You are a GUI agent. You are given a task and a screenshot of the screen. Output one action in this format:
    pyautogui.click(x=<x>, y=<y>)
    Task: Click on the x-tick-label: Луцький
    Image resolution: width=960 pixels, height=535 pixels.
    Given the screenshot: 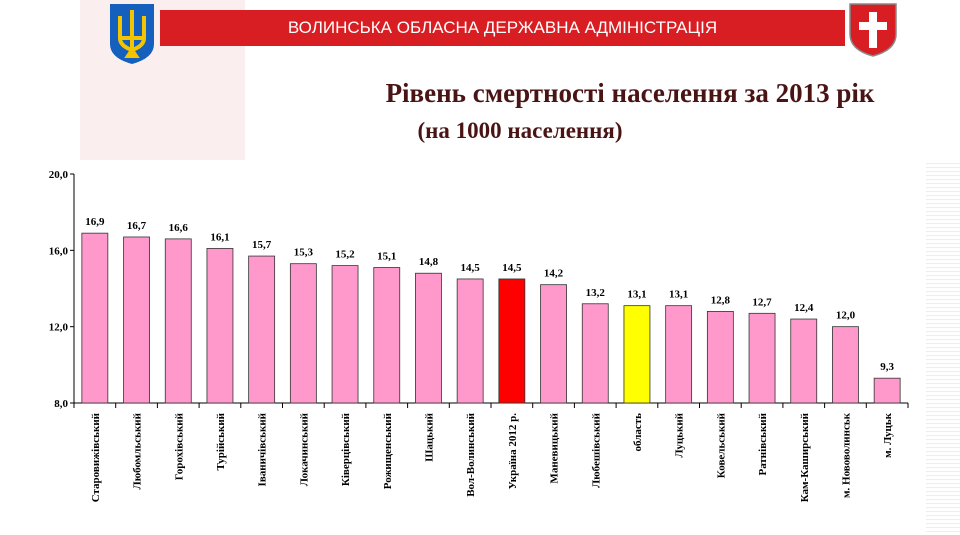 What is the action you would take?
    pyautogui.click(x=680, y=434)
    